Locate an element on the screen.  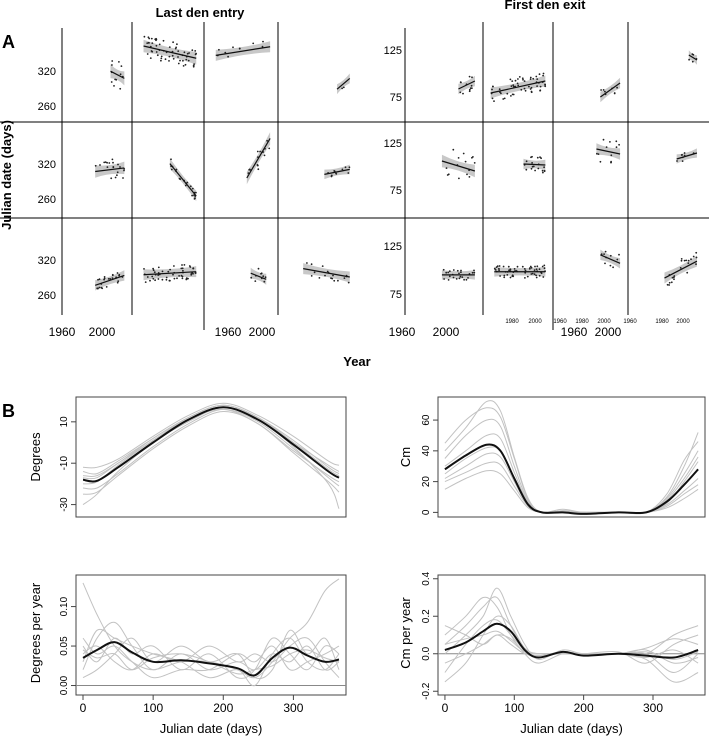
a-entry-ytick-r2-320: 320 is located at coordinates (47, 261).